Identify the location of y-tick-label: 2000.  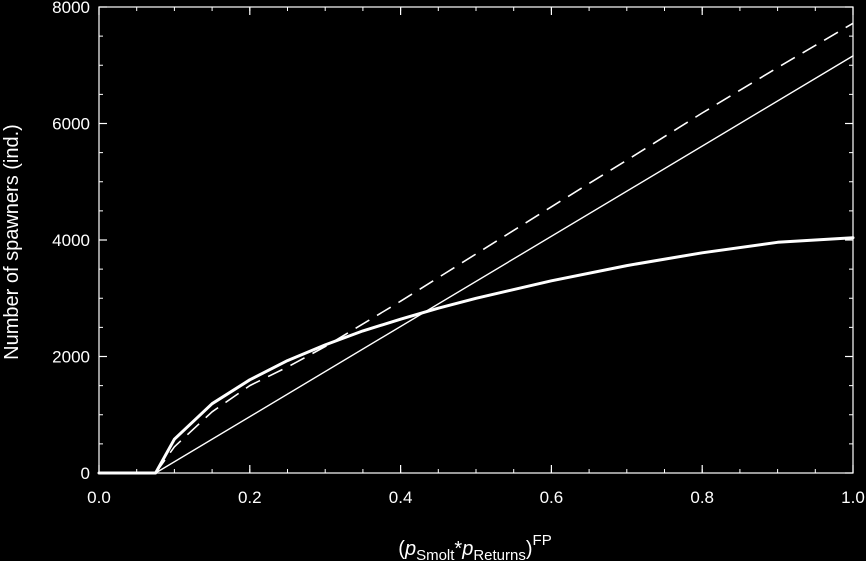
(71, 357).